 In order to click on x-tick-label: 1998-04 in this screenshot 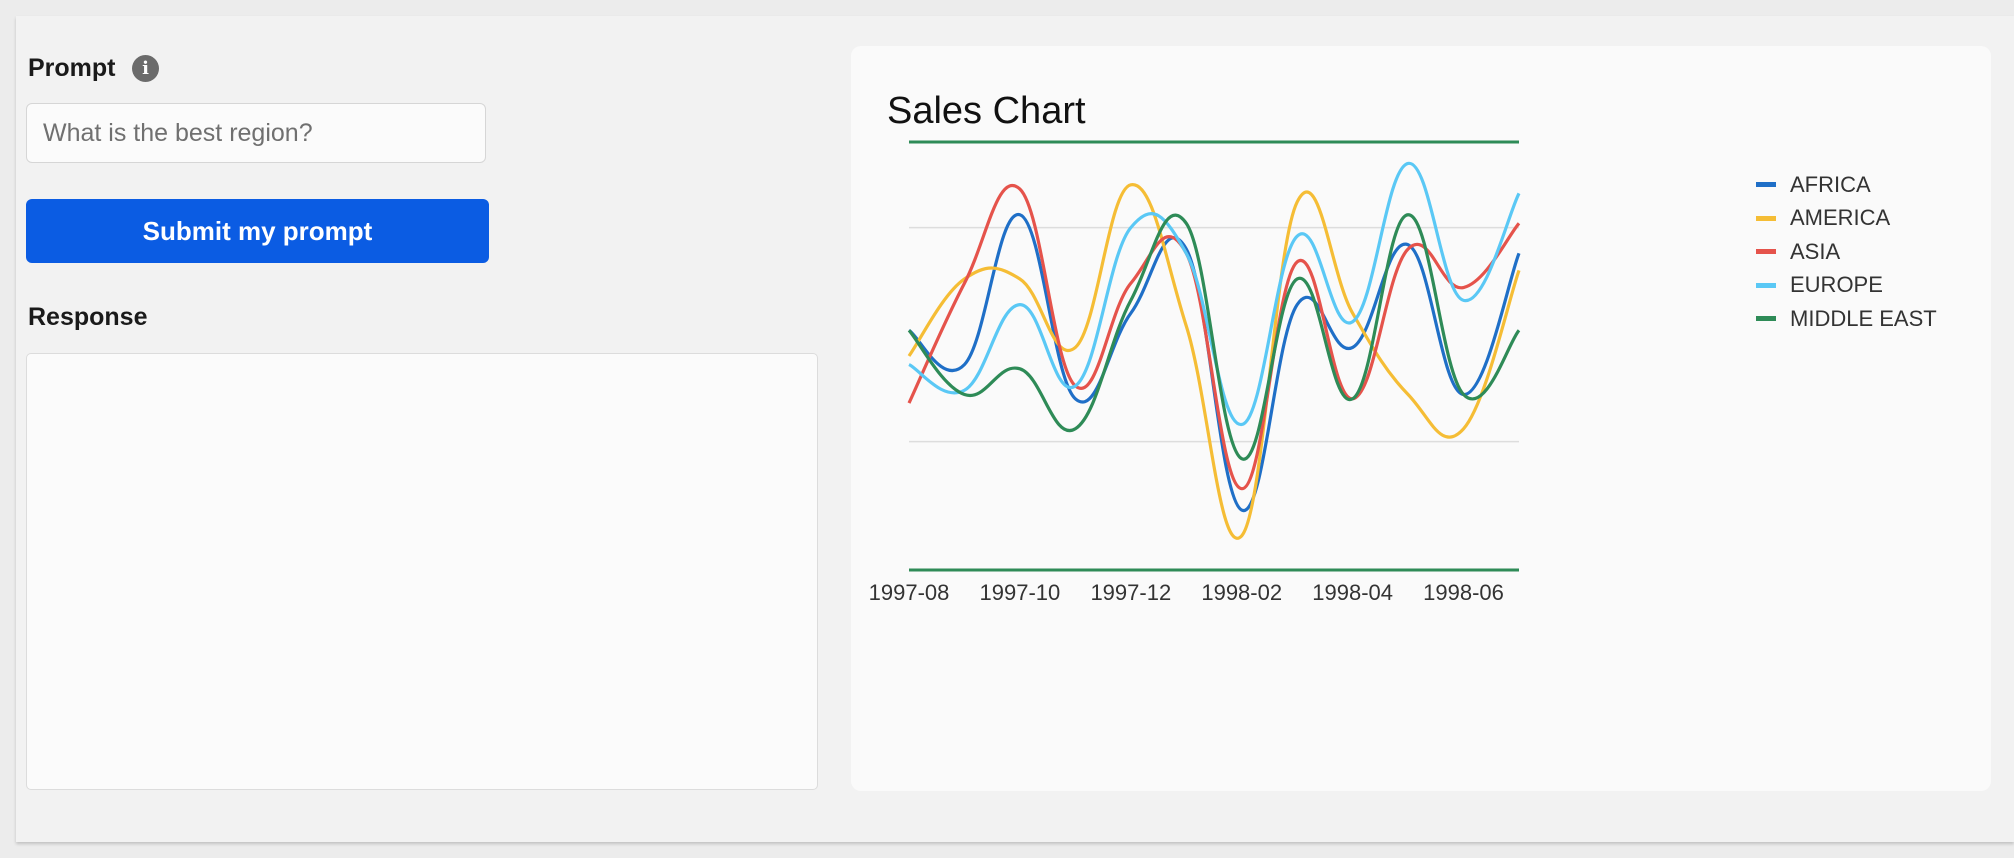, I will do `click(1352, 592)`.